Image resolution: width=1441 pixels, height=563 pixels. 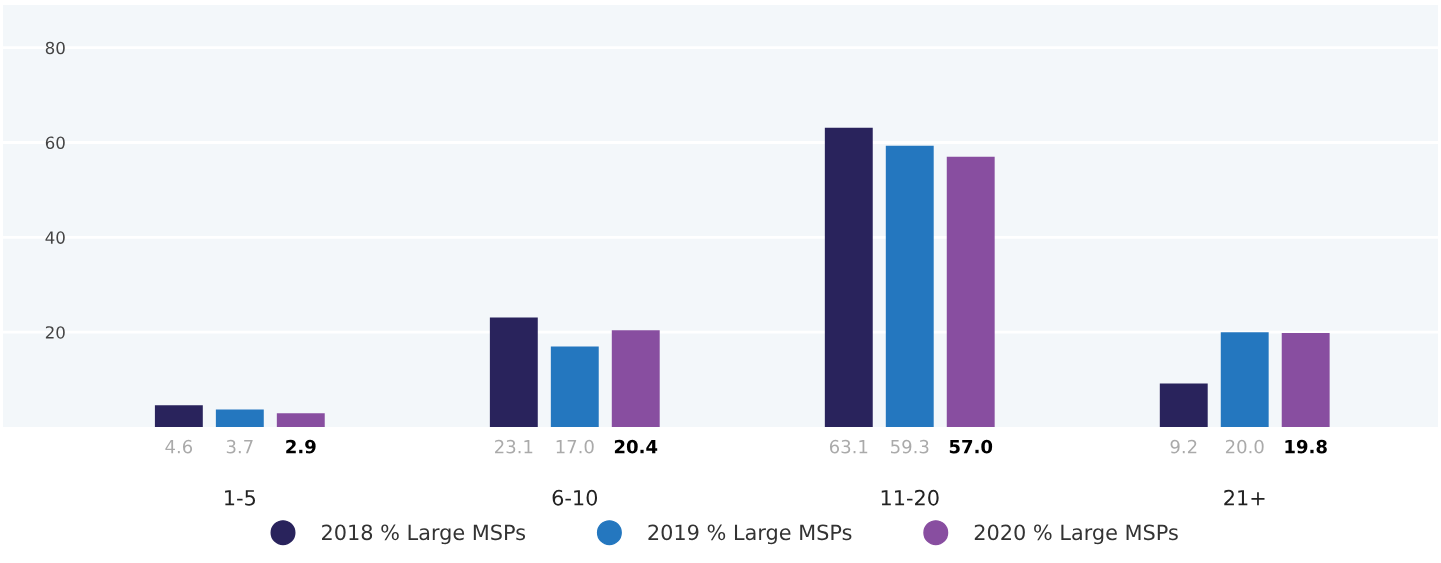 What do you see at coordinates (240, 498) in the screenshot?
I see `x-tick-label: 1-5` at bounding box center [240, 498].